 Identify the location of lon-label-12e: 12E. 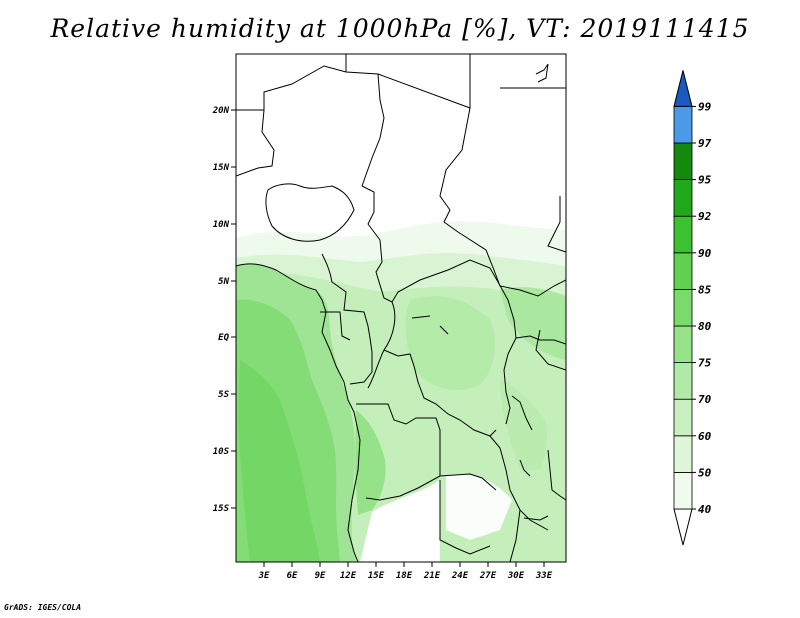
(348, 576).